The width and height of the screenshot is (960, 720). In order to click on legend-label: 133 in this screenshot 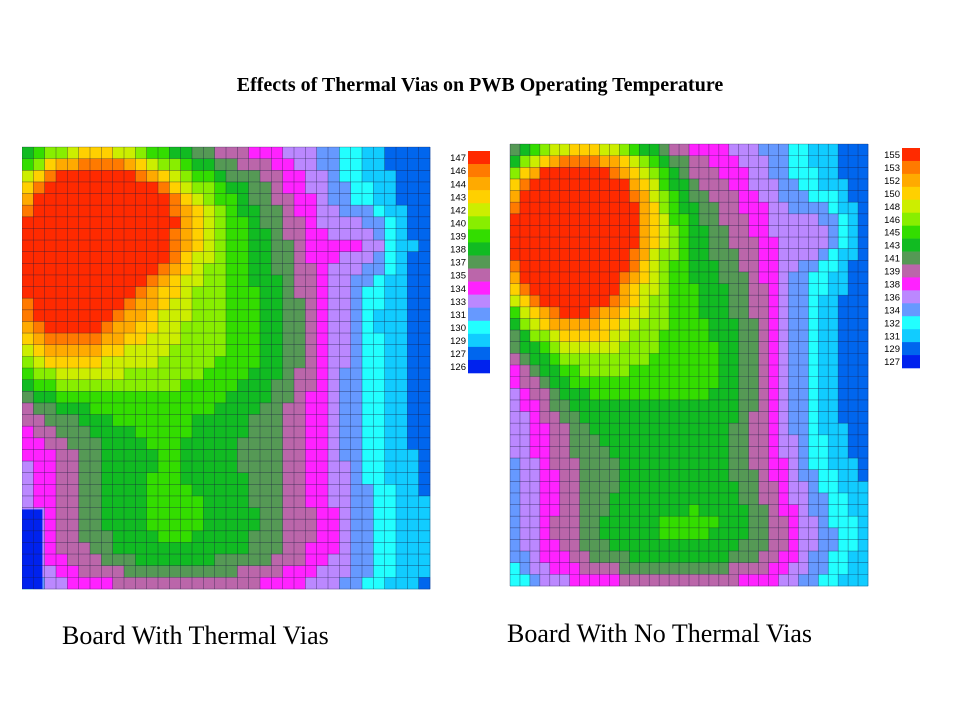, I will do `click(458, 302)`.